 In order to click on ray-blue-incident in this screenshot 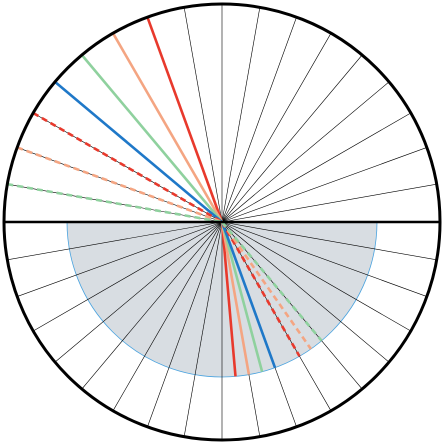, I will do `click(138, 151)`.